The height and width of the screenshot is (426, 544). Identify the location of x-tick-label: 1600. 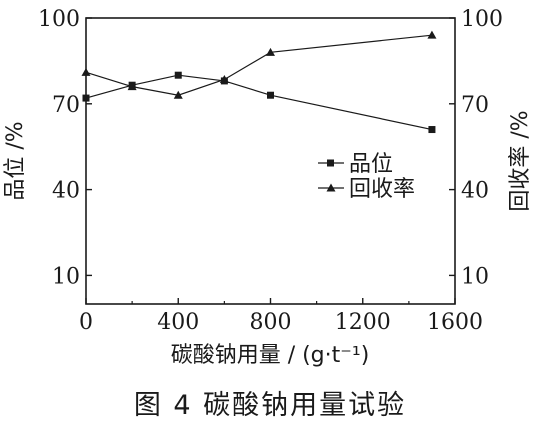
(455, 322).